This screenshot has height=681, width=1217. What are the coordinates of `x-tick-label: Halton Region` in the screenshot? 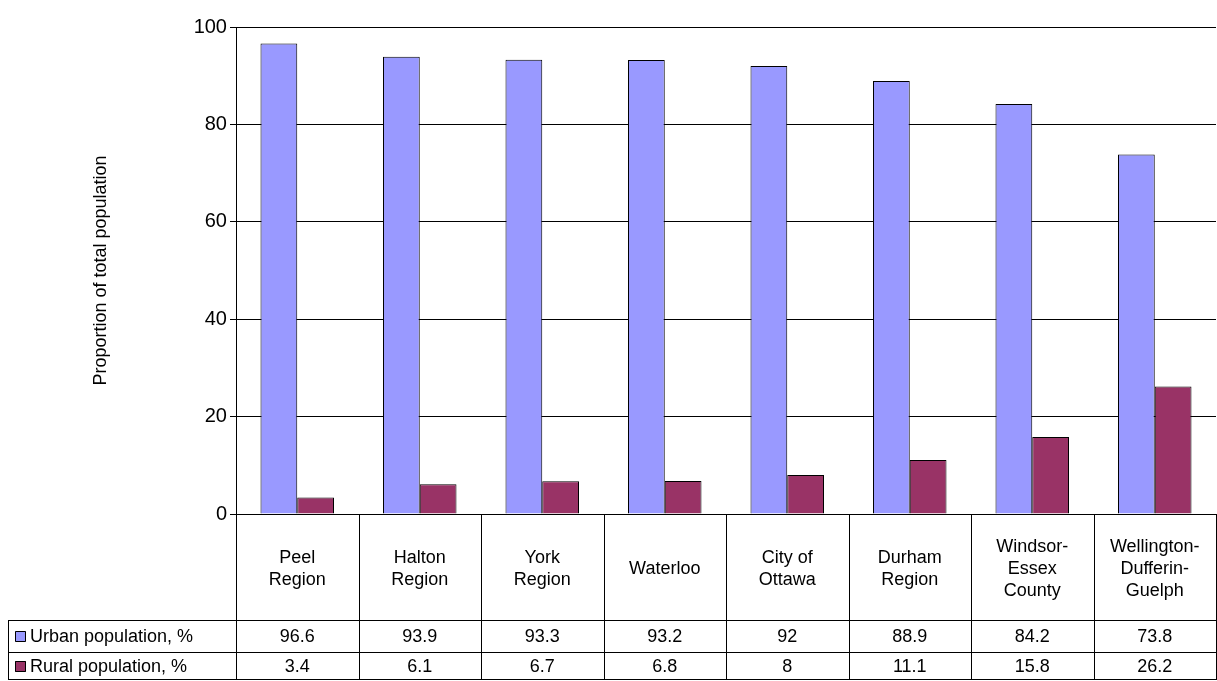 It's located at (420, 567).